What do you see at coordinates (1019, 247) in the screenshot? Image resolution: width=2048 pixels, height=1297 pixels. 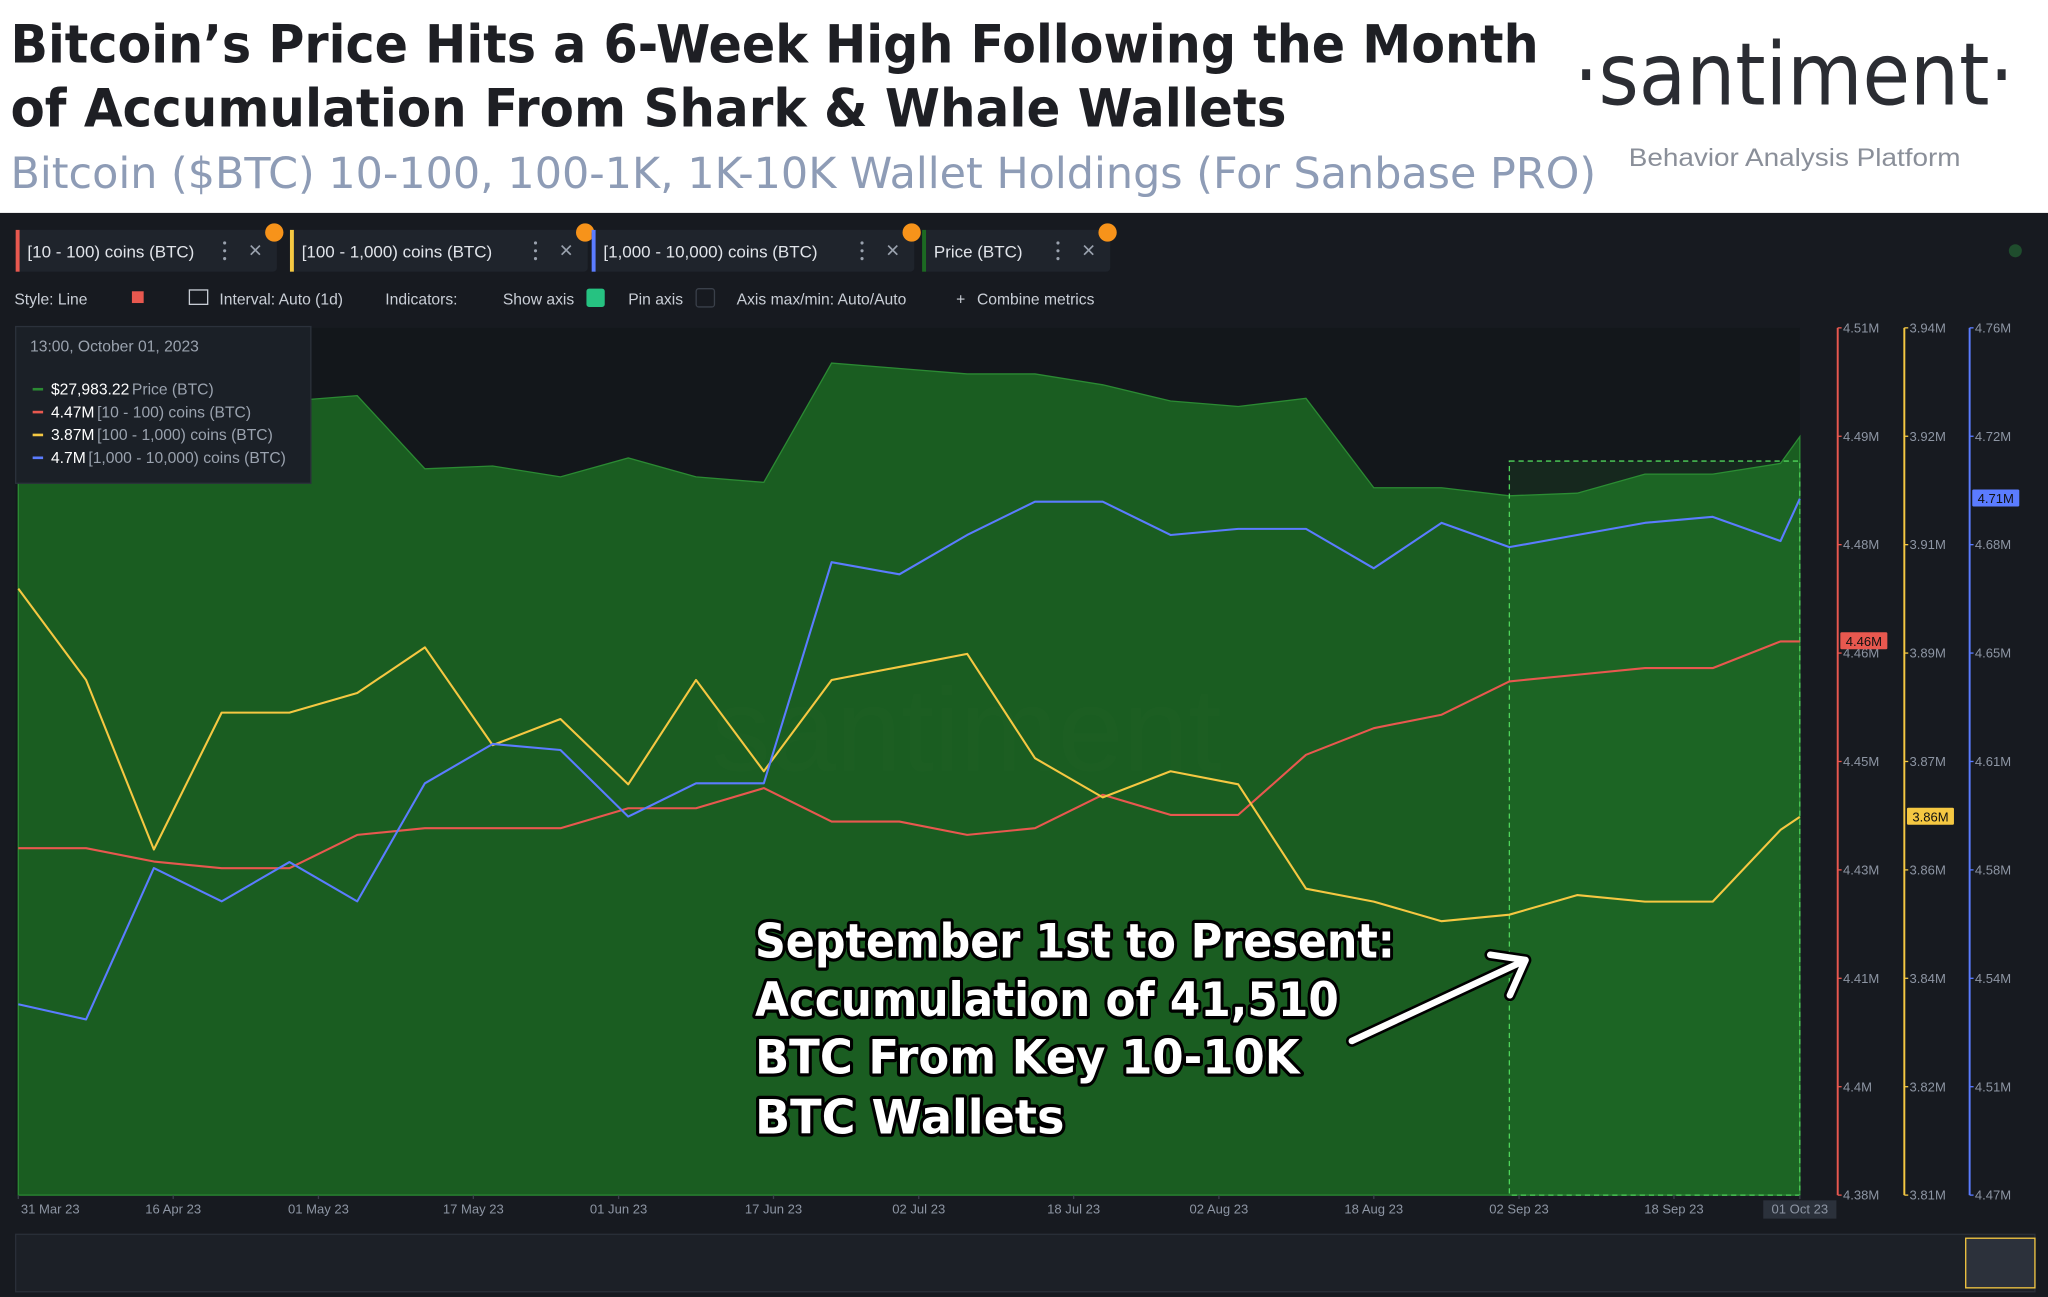 I see `metric-tab: Price (BTC)` at bounding box center [1019, 247].